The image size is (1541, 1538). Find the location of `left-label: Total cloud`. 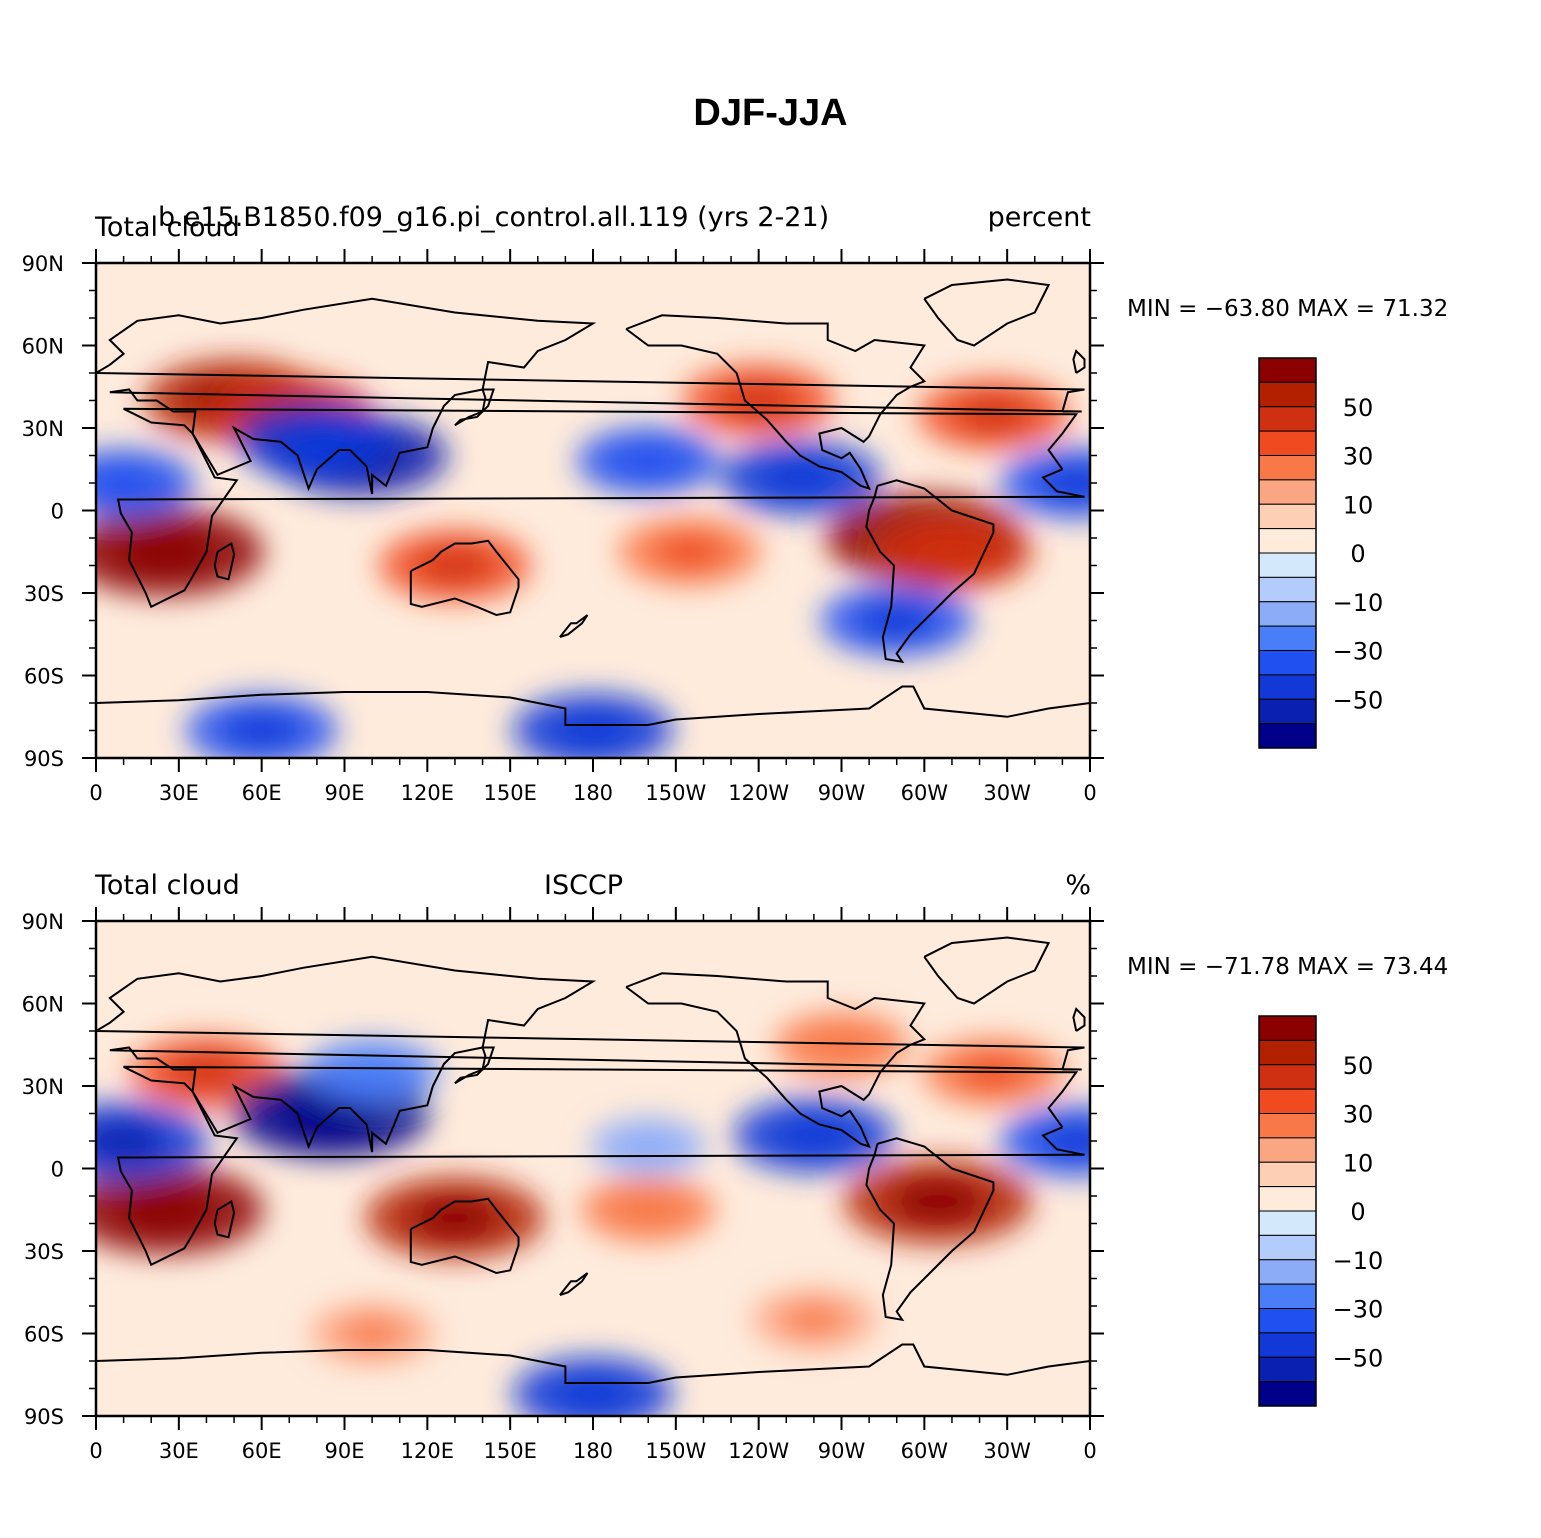

left-label: Total cloud is located at coordinates (167, 885).